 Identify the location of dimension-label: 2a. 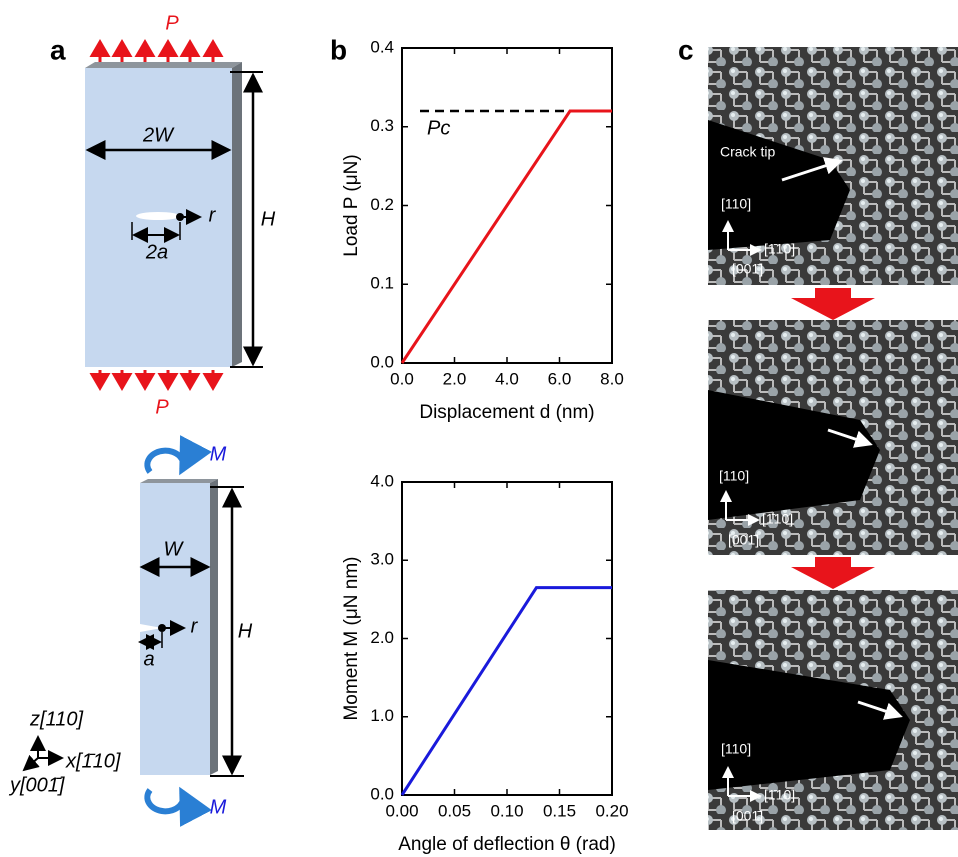
(156, 252).